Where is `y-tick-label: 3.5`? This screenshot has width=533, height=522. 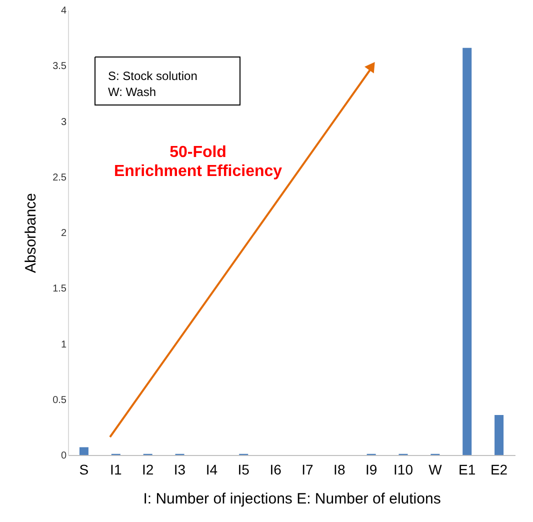
y-tick-label: 3.5 is located at coordinates (59, 66).